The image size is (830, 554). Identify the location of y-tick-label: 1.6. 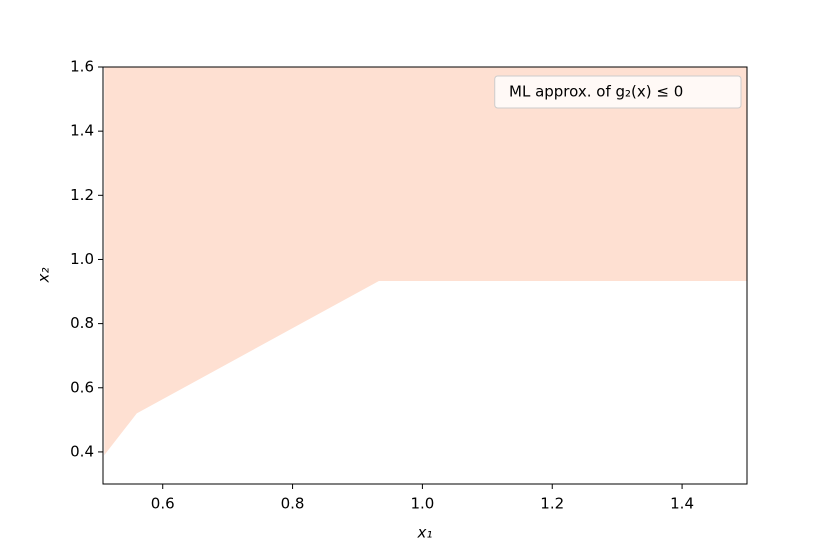
(82, 67).